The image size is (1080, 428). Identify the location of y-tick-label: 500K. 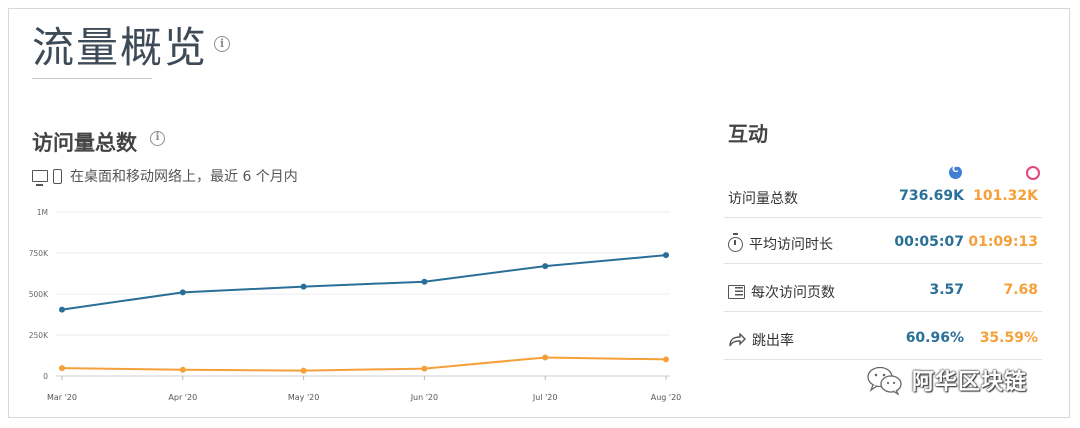
(39, 294).